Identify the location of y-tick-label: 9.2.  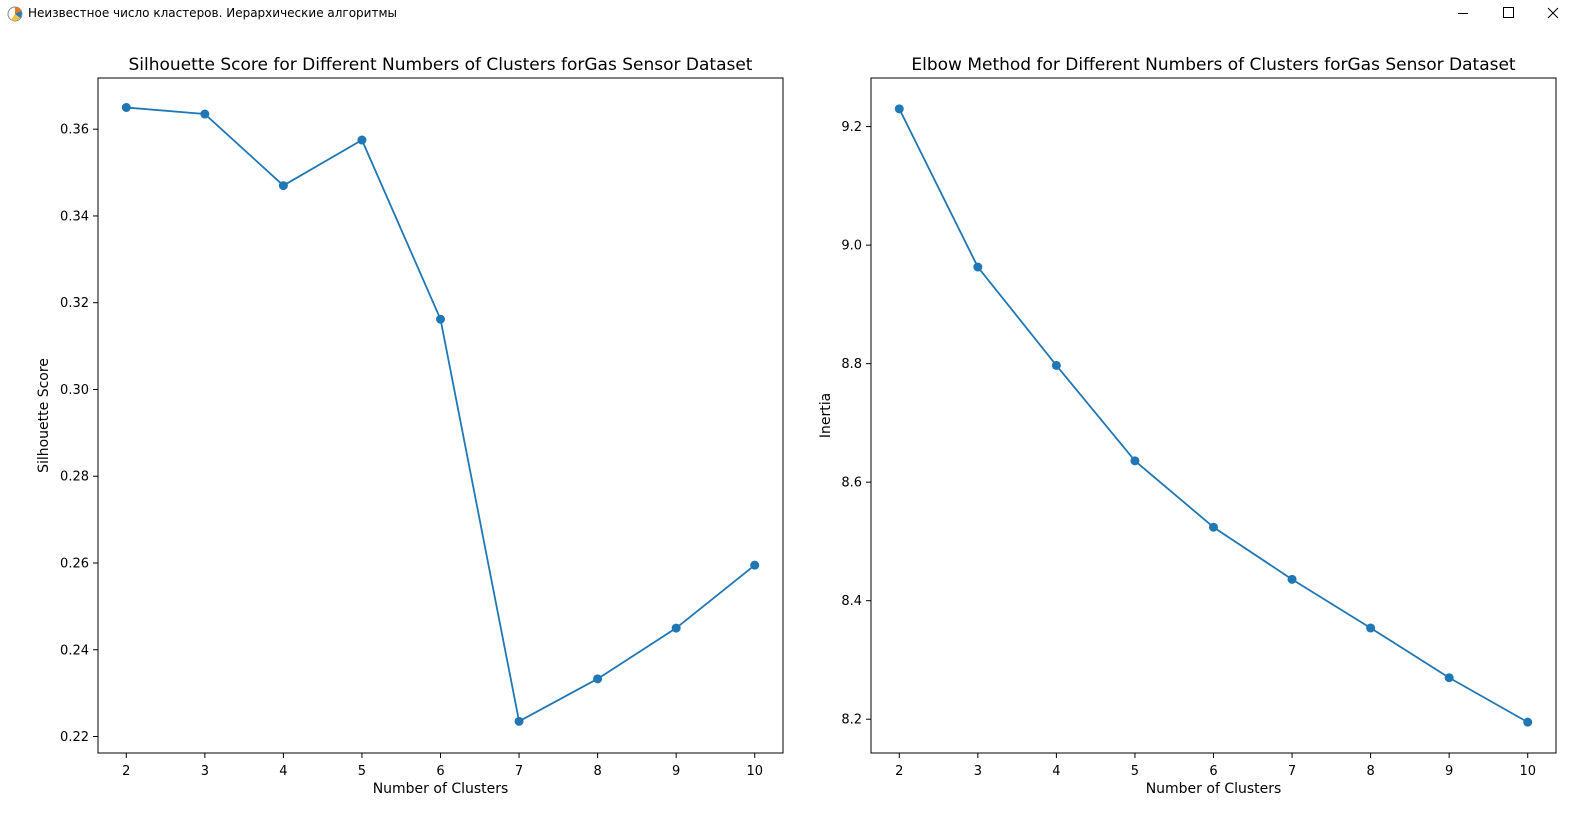
(851, 127).